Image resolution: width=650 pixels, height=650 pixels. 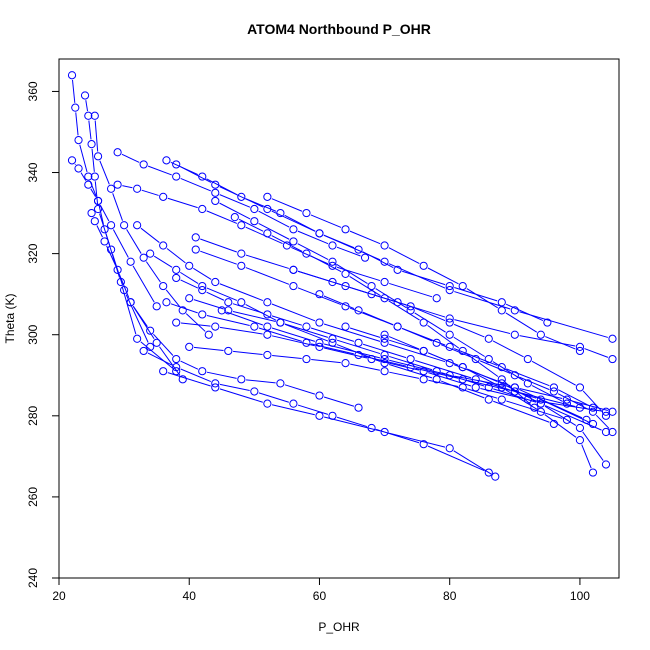 I want to click on y-tick-label: 320, so click(x=33, y=253).